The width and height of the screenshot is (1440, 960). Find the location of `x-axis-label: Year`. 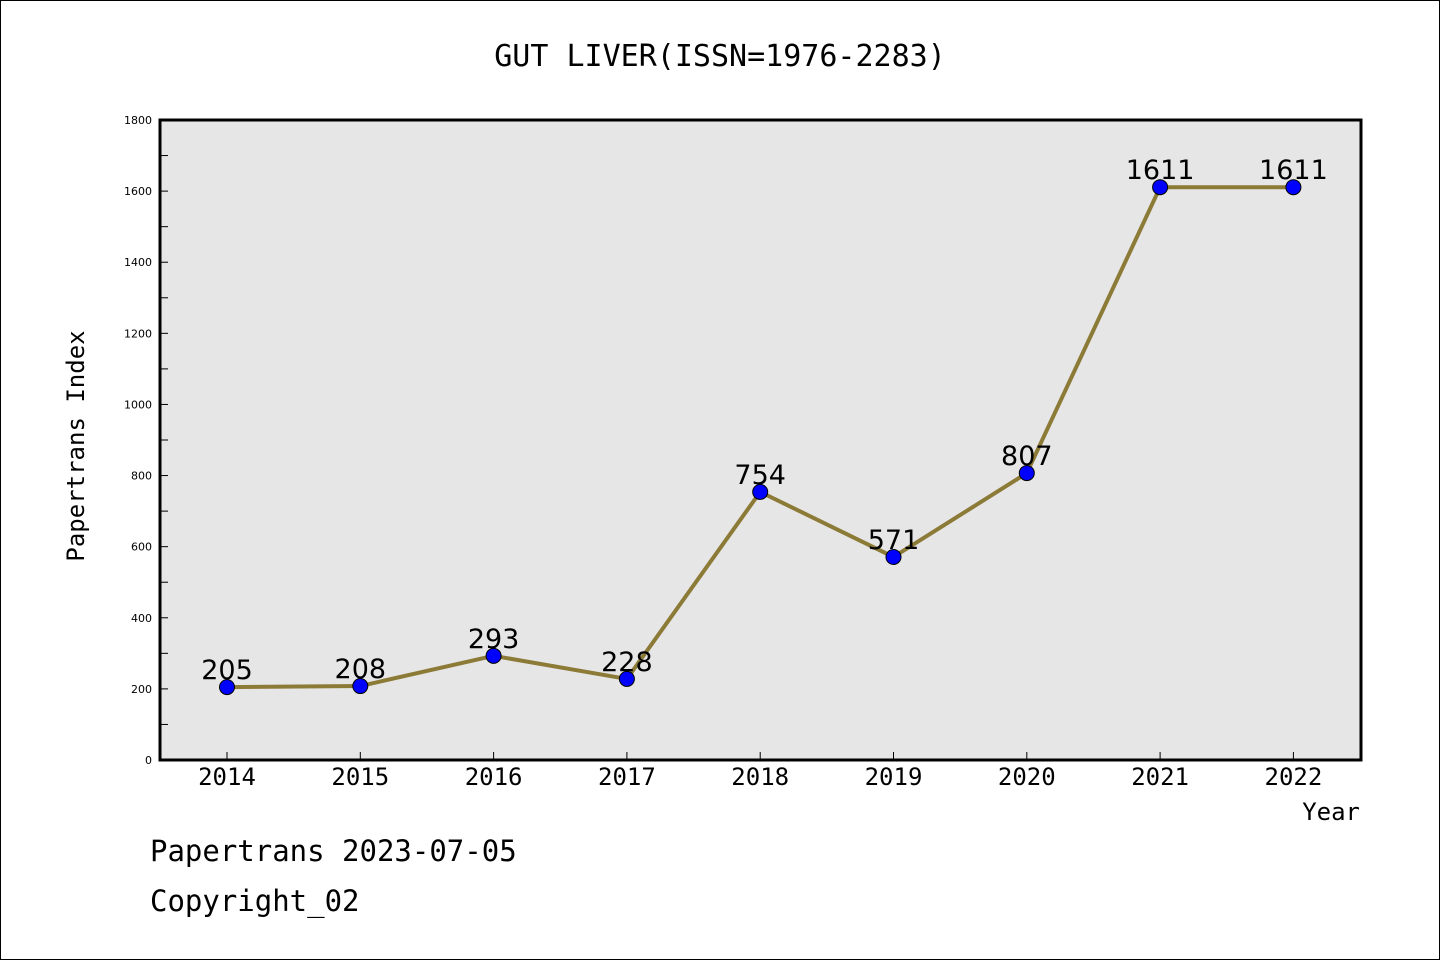

x-axis-label: Year is located at coordinates (1331, 812).